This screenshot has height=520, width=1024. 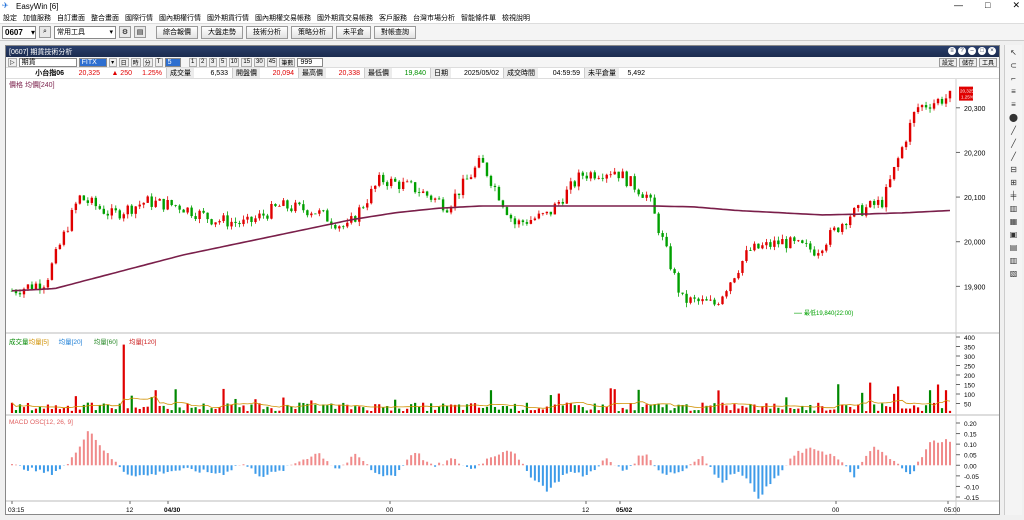 I want to click on minute-1-button: 1, so click(x=192, y=62).